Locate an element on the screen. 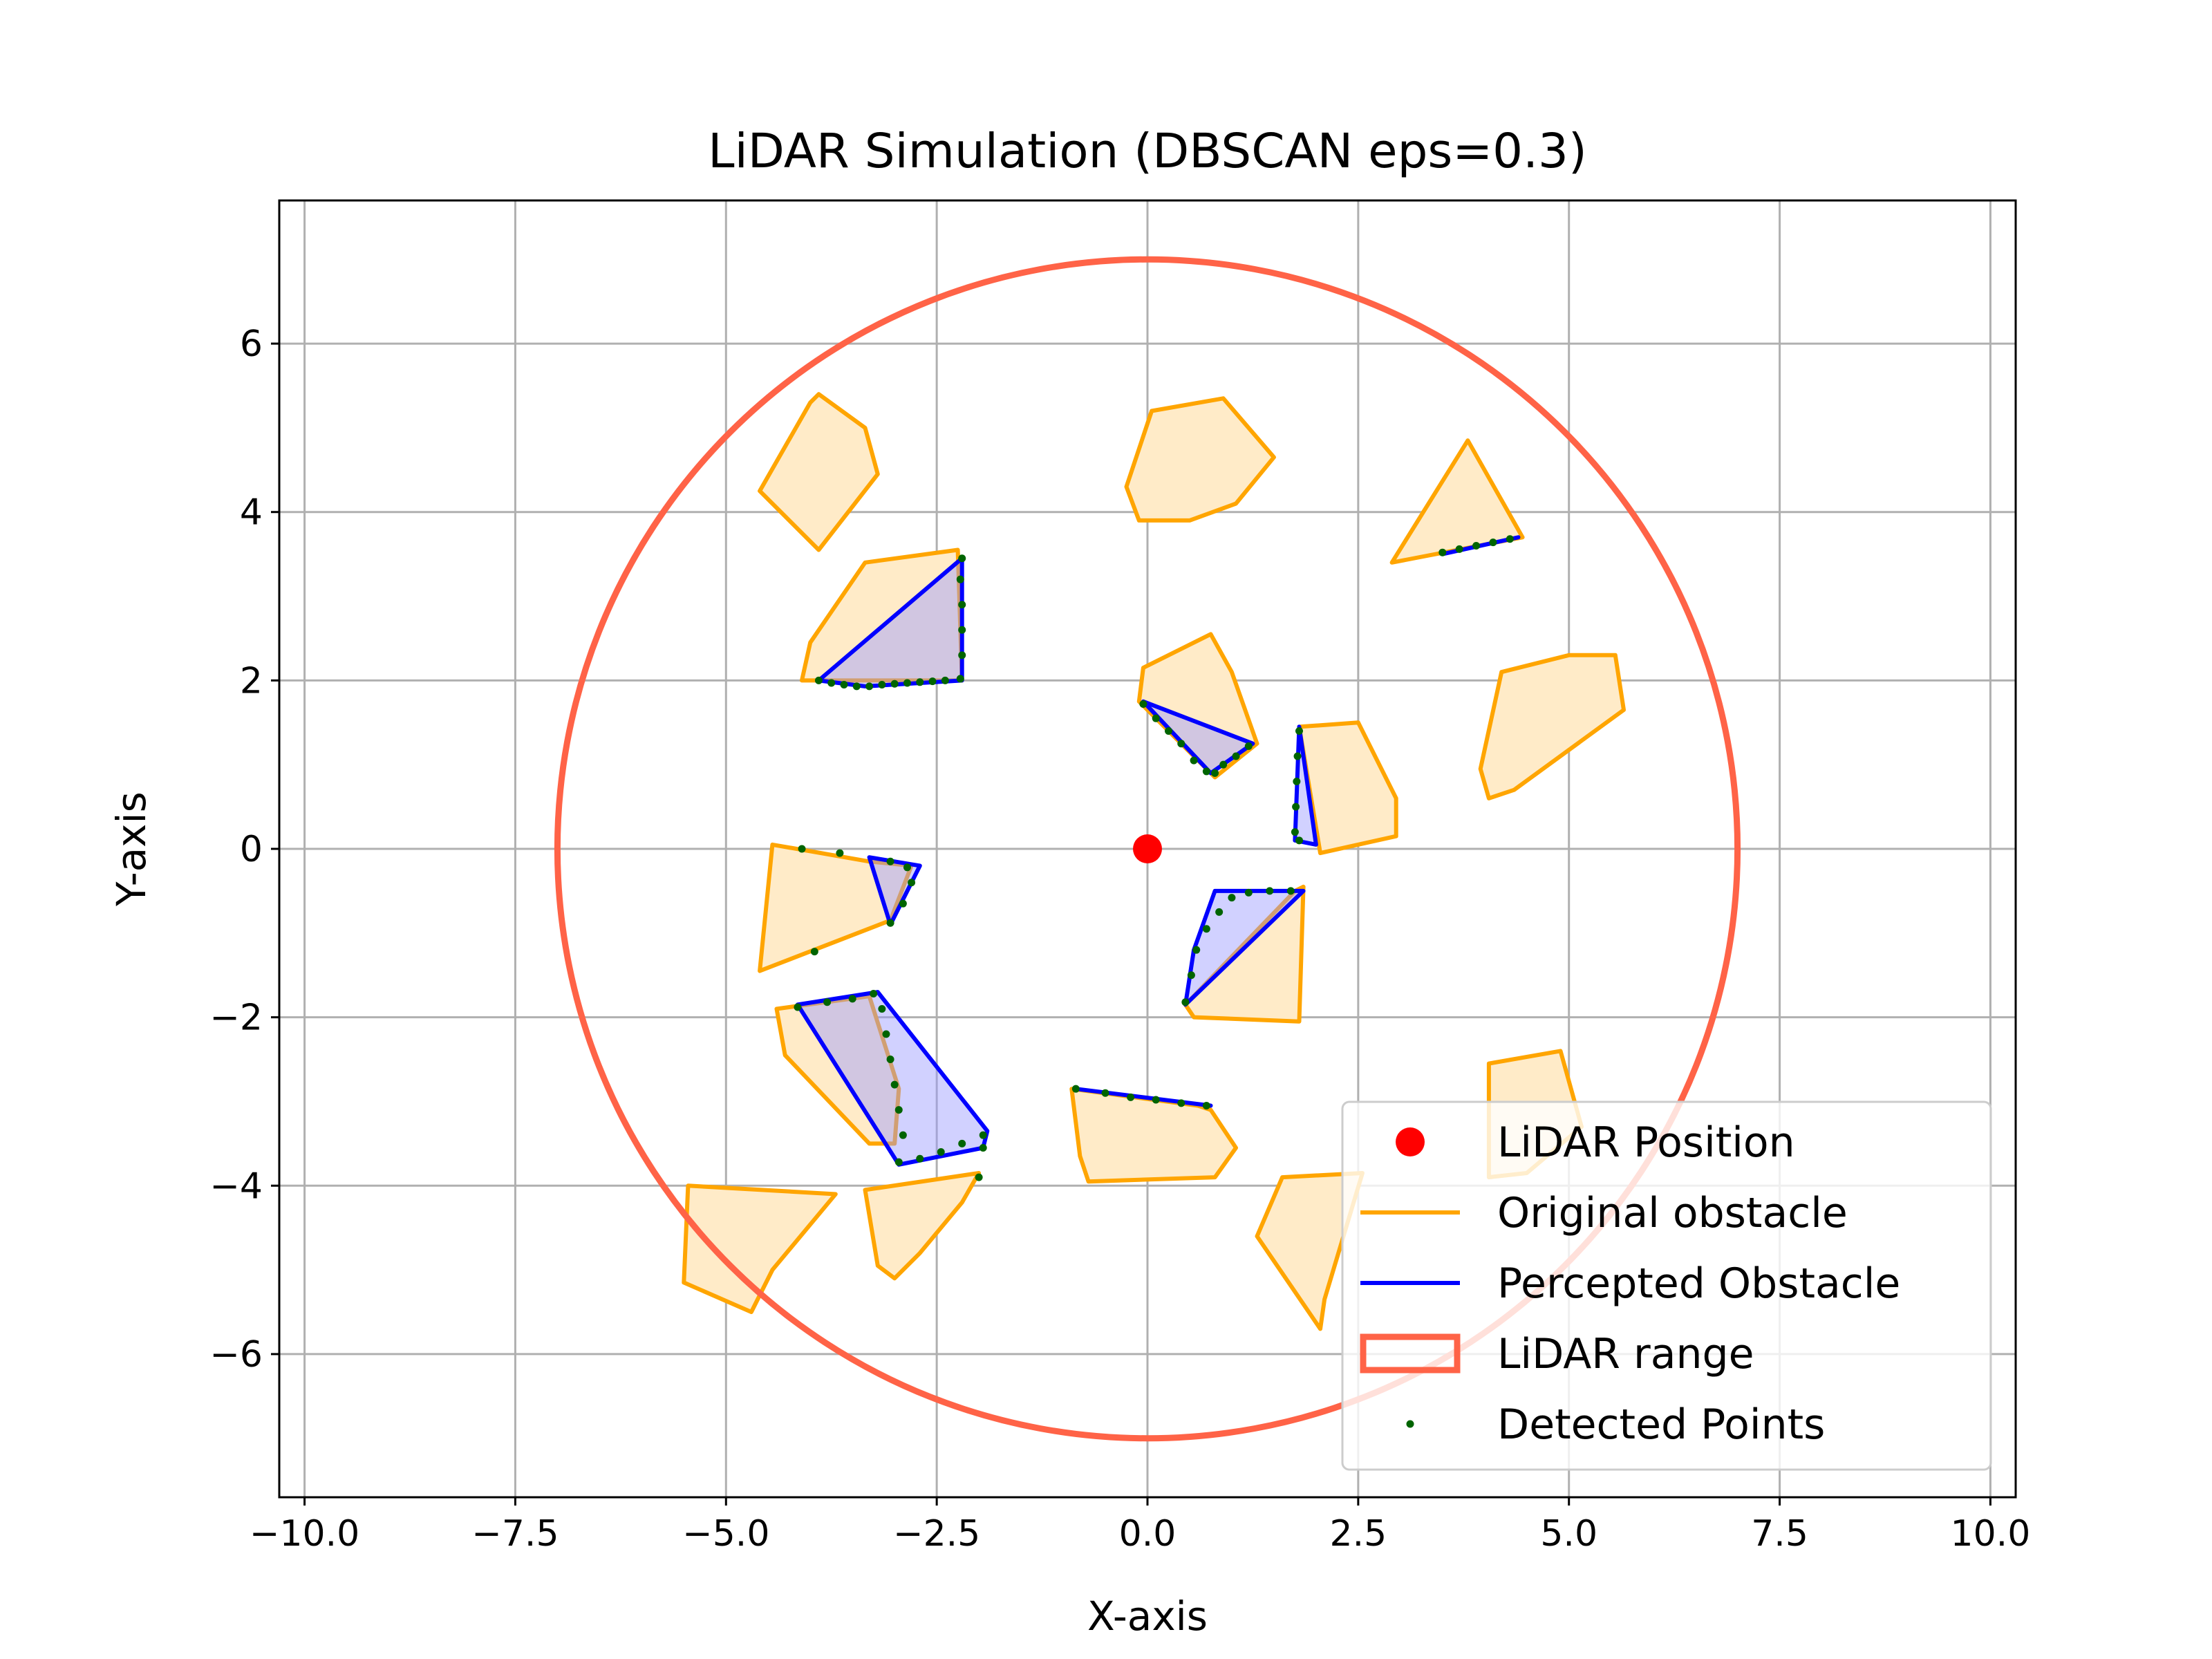 The height and width of the screenshot is (1659, 2212). x-tick-label: 0.0 is located at coordinates (1148, 1534).